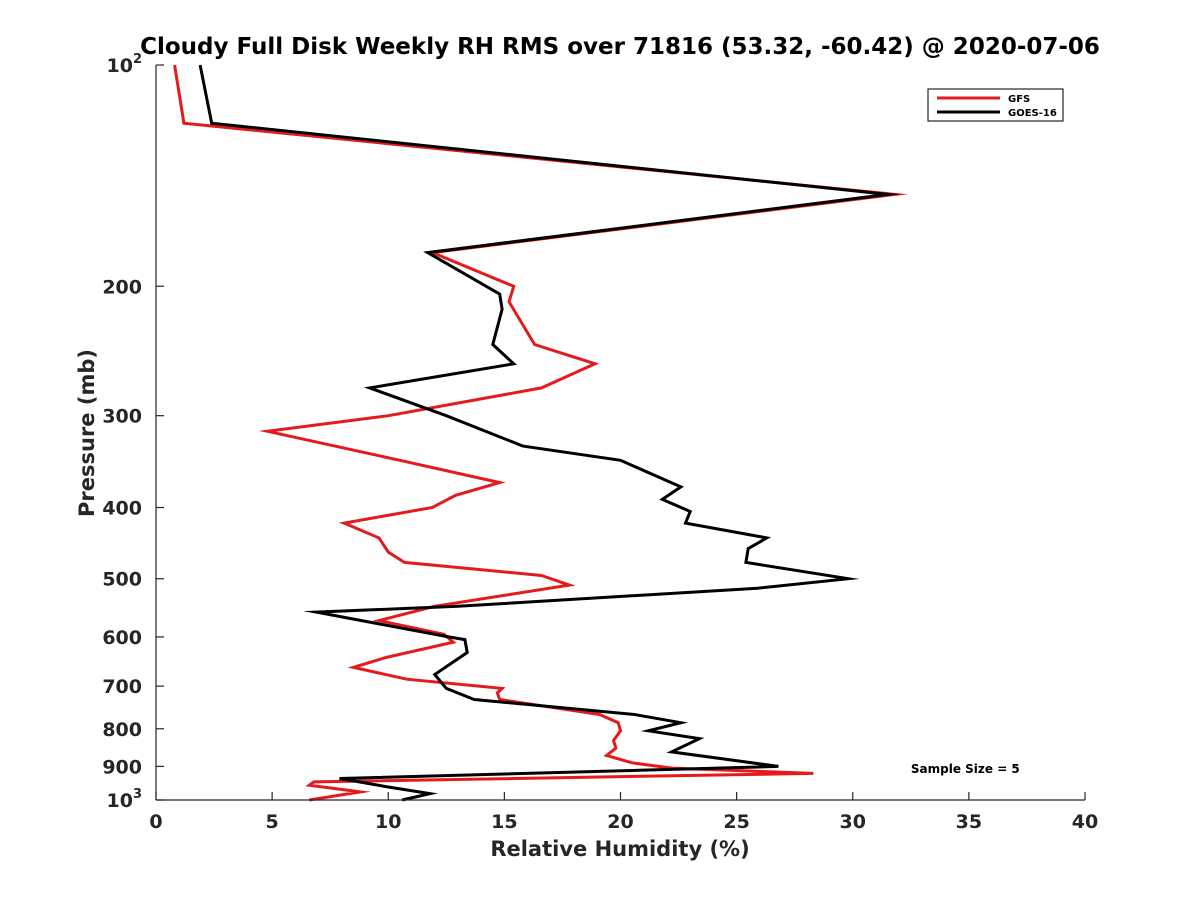  Describe the element at coordinates (969, 822) in the screenshot. I see `x-tick-label: 35` at that location.